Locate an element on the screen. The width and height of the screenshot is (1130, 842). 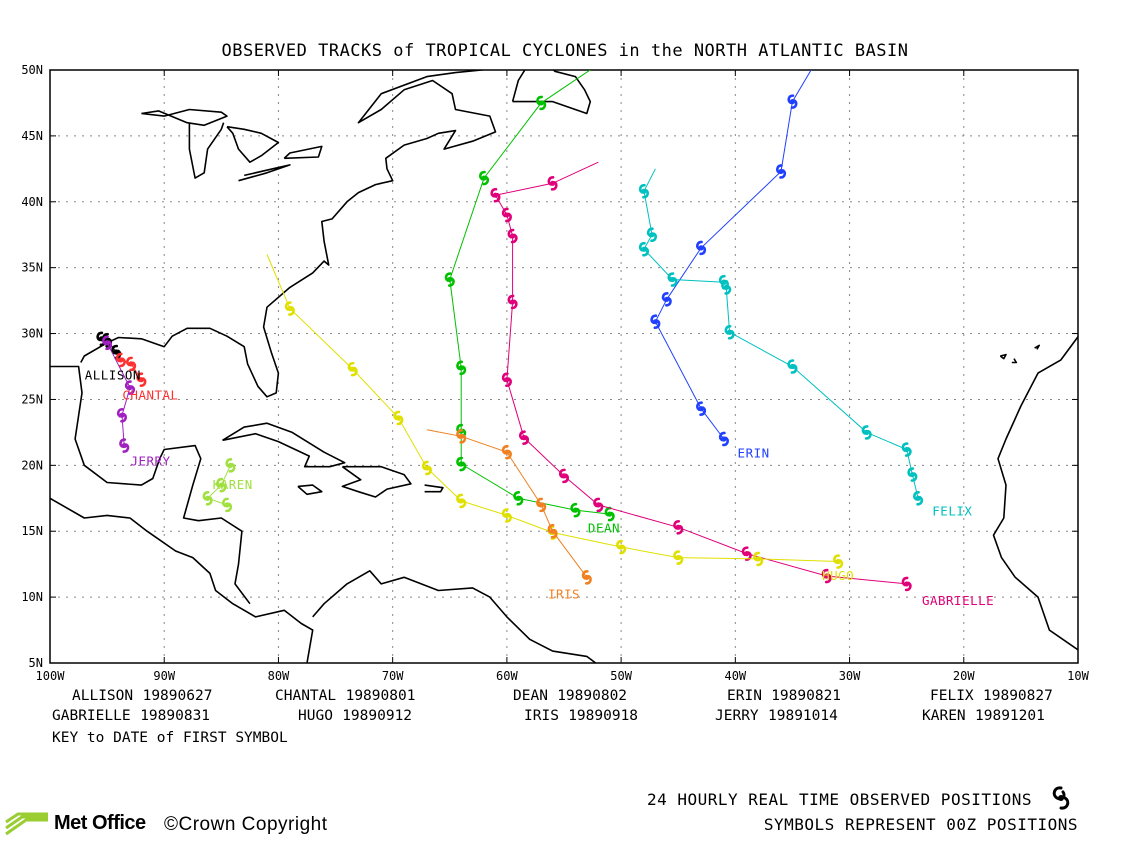
storm-label-chantal: CHANTAL is located at coordinates (150, 394).